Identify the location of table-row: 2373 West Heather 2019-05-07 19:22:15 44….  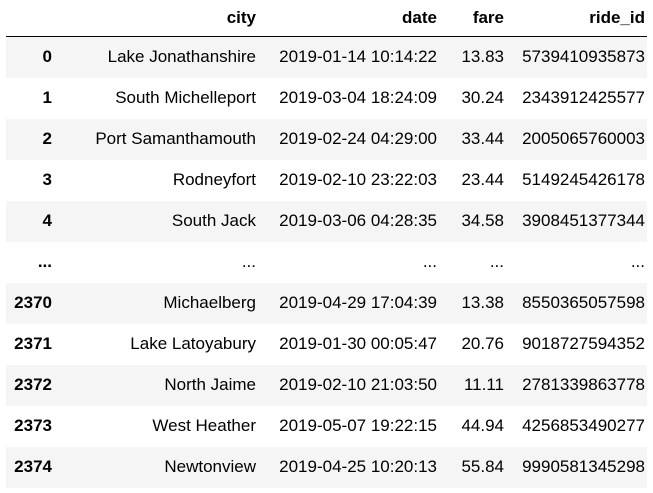
(326, 426).